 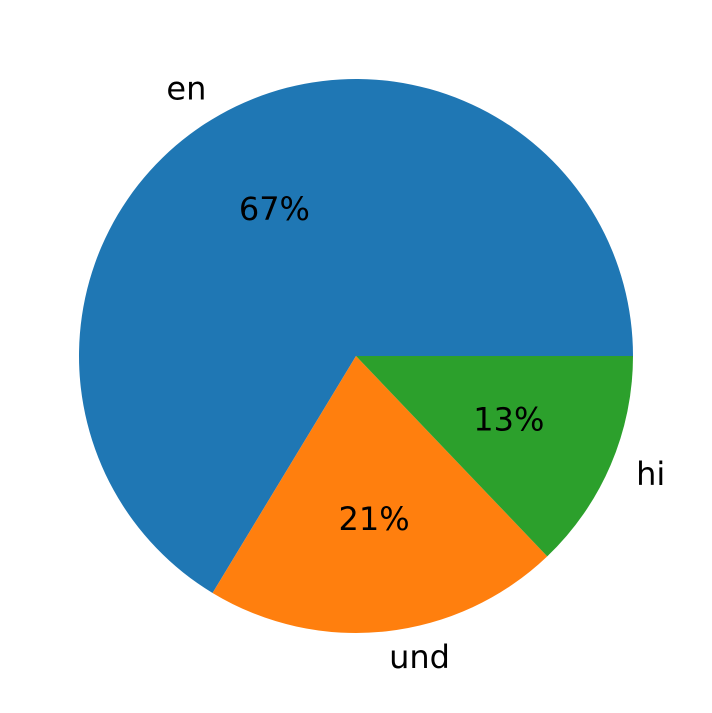 What do you see at coordinates (274, 209) in the screenshot?
I see `value-label: 67%` at bounding box center [274, 209].